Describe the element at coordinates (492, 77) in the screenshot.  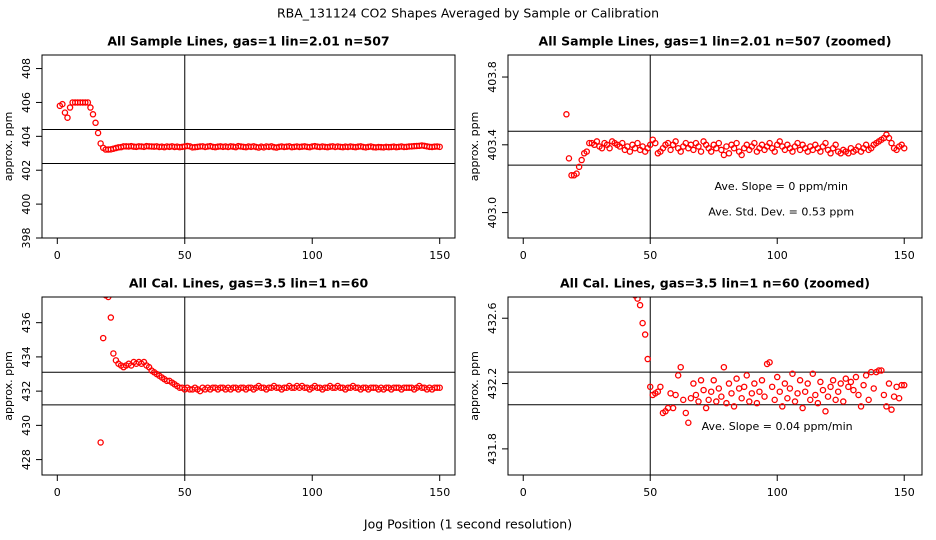
I see `y-tick-label: 403.8` at that location.